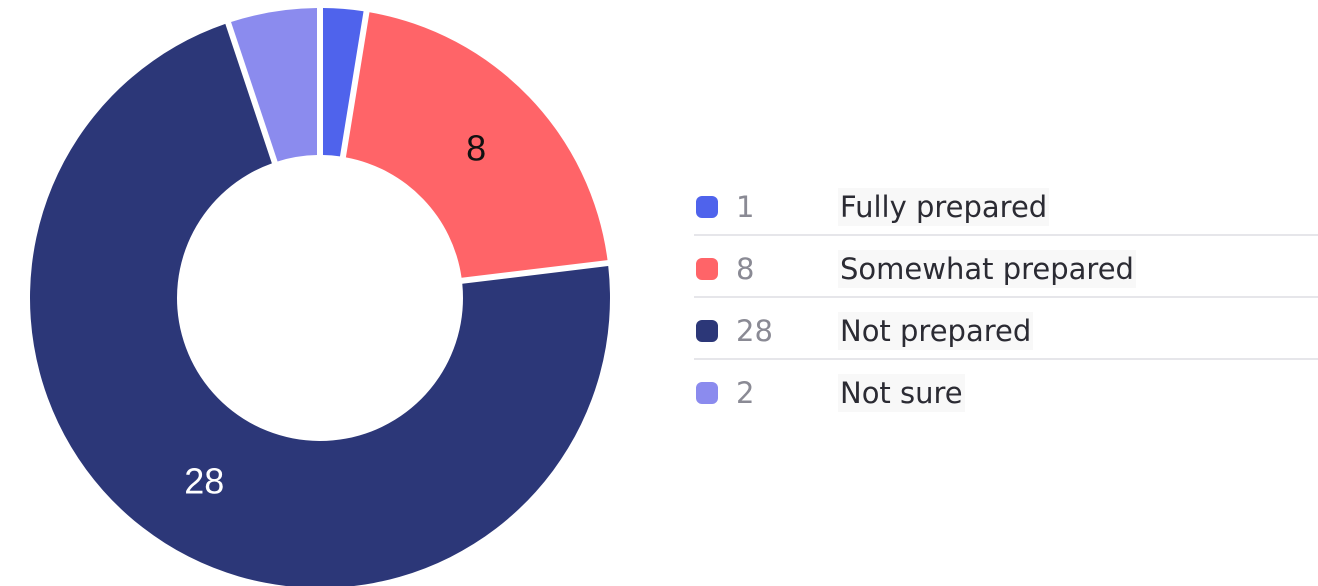 Image resolution: width=1318 pixels, height=586 pixels. Describe the element at coordinates (274, 85) in the screenshot. I see `donut-slice-not-sure` at that location.